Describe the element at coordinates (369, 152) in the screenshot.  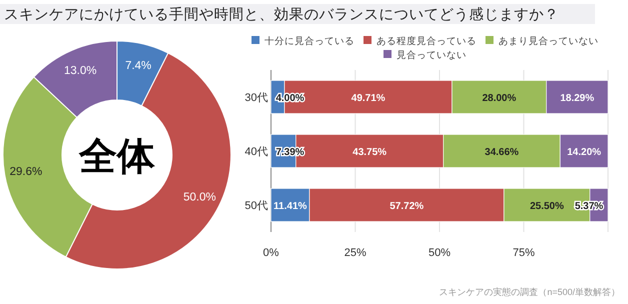
I see `data-label: 43.75%` at that location.